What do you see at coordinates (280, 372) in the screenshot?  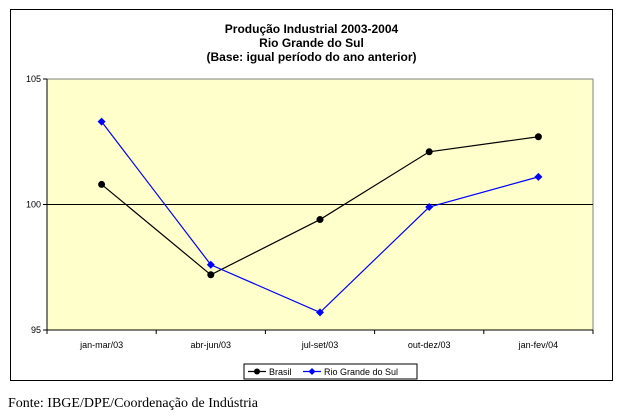 I see `legend-label: Brasil` at bounding box center [280, 372].